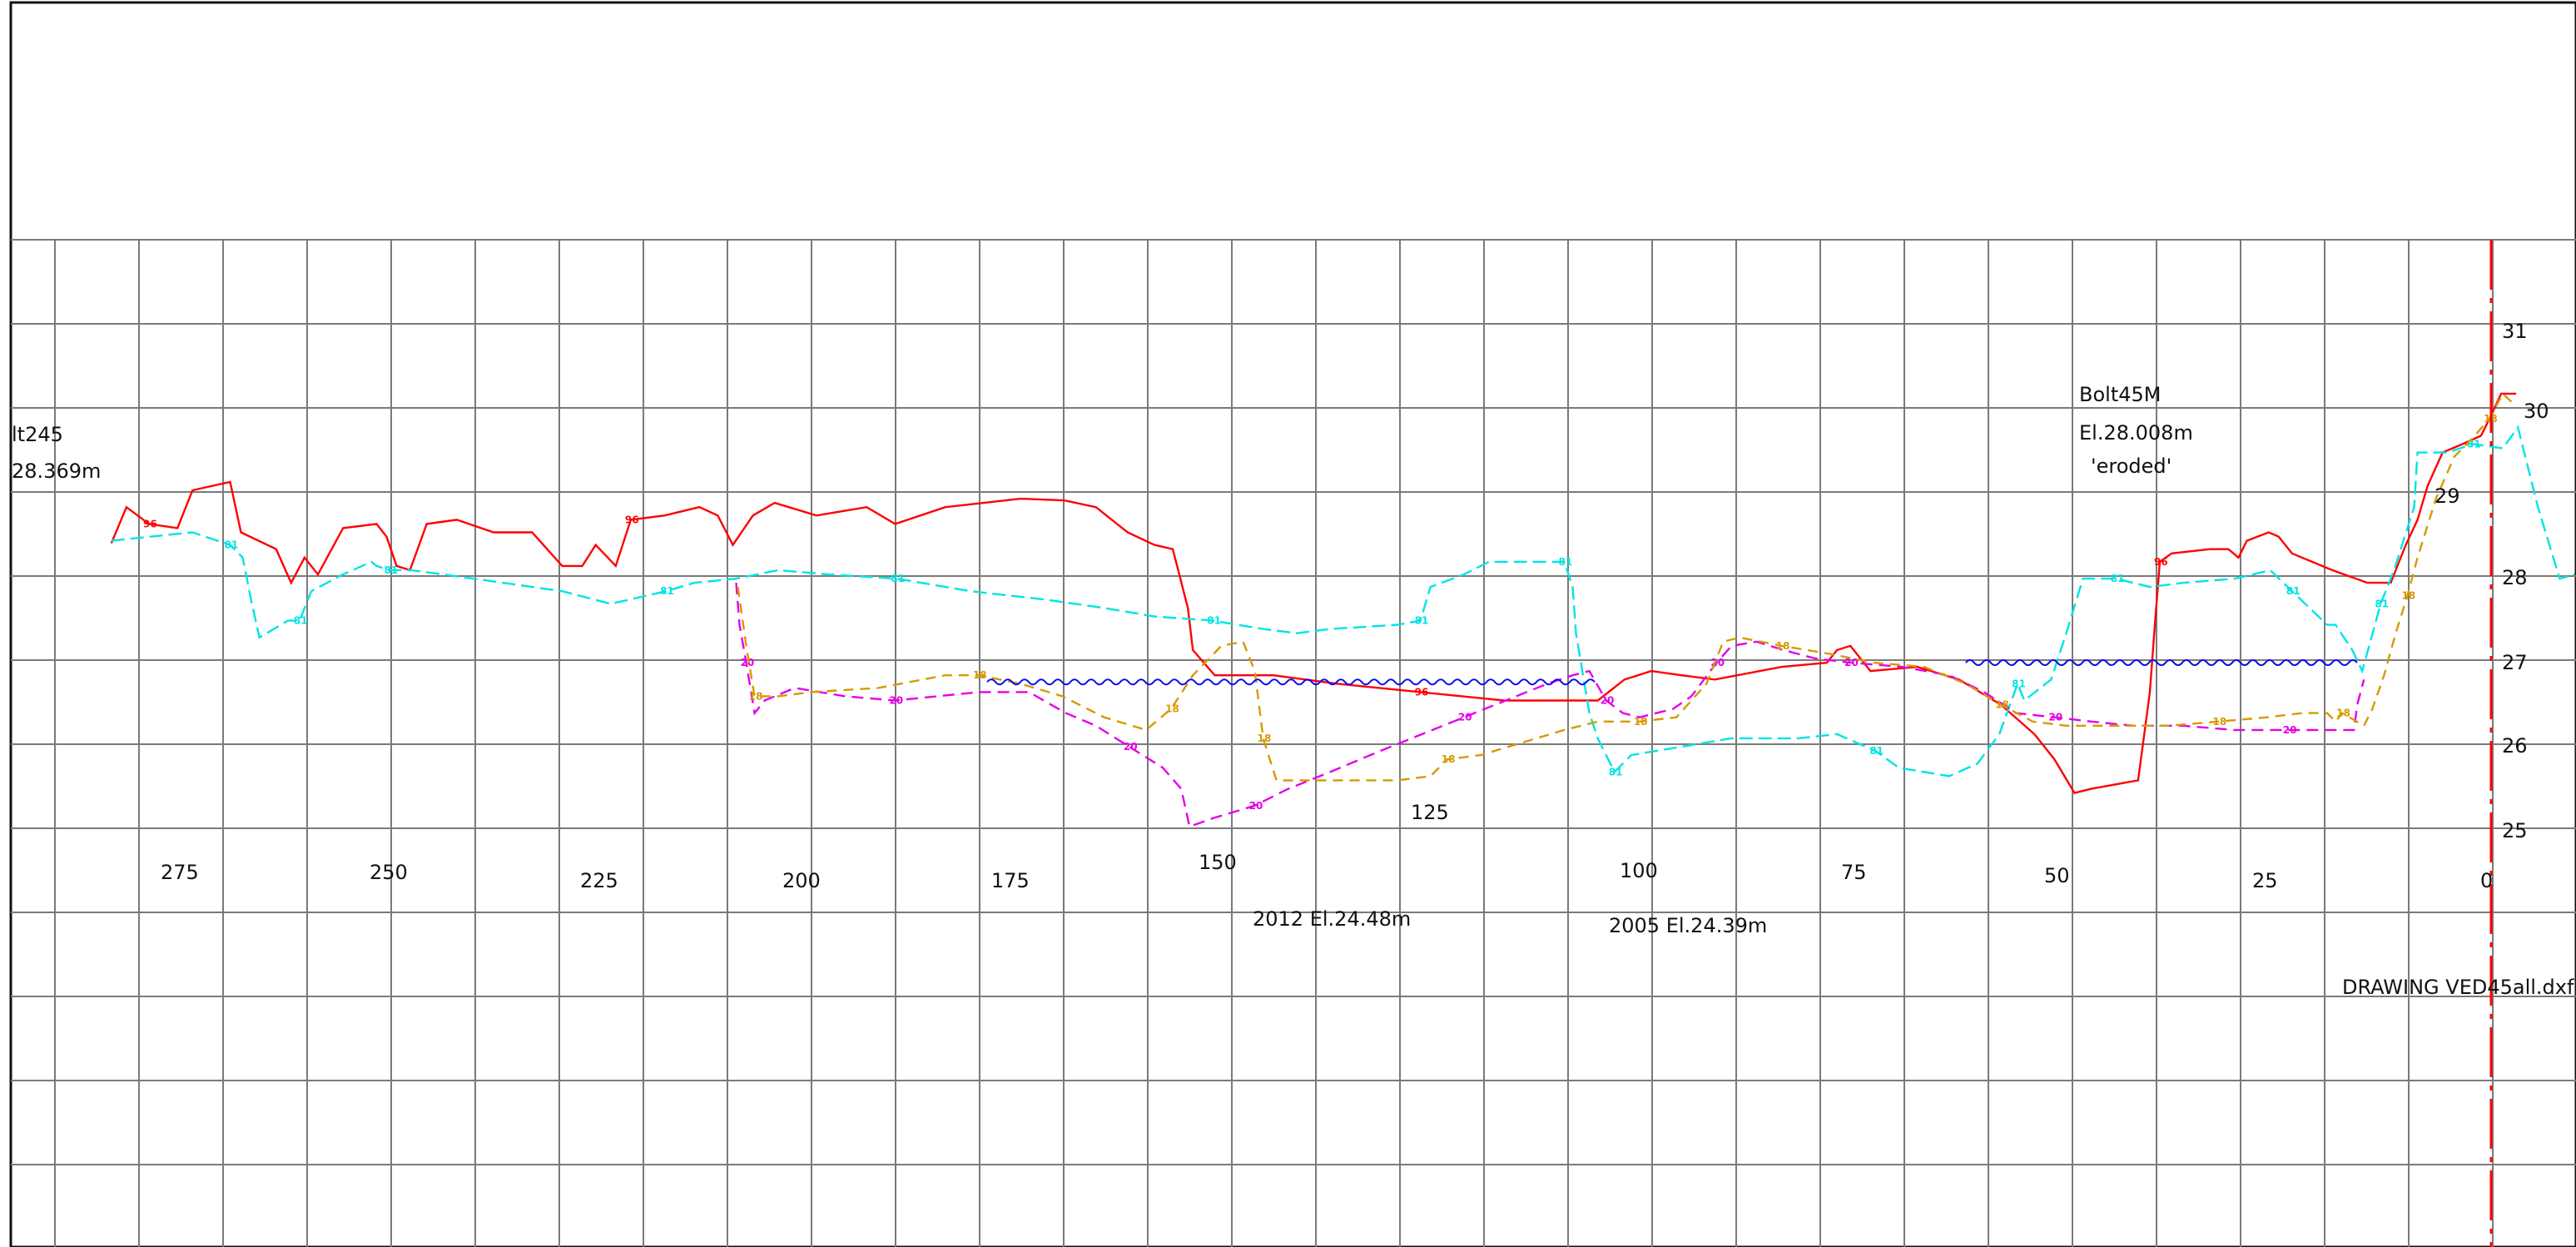  I want to click on elevation-label: 28, so click(2515, 577).